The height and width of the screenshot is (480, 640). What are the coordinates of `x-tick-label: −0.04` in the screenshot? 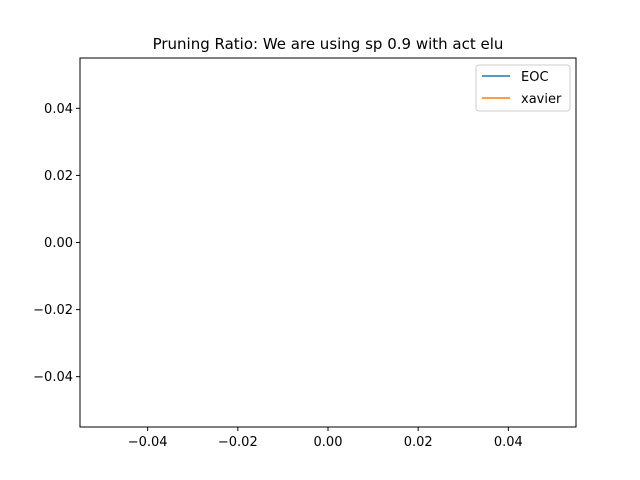 It's located at (148, 442).